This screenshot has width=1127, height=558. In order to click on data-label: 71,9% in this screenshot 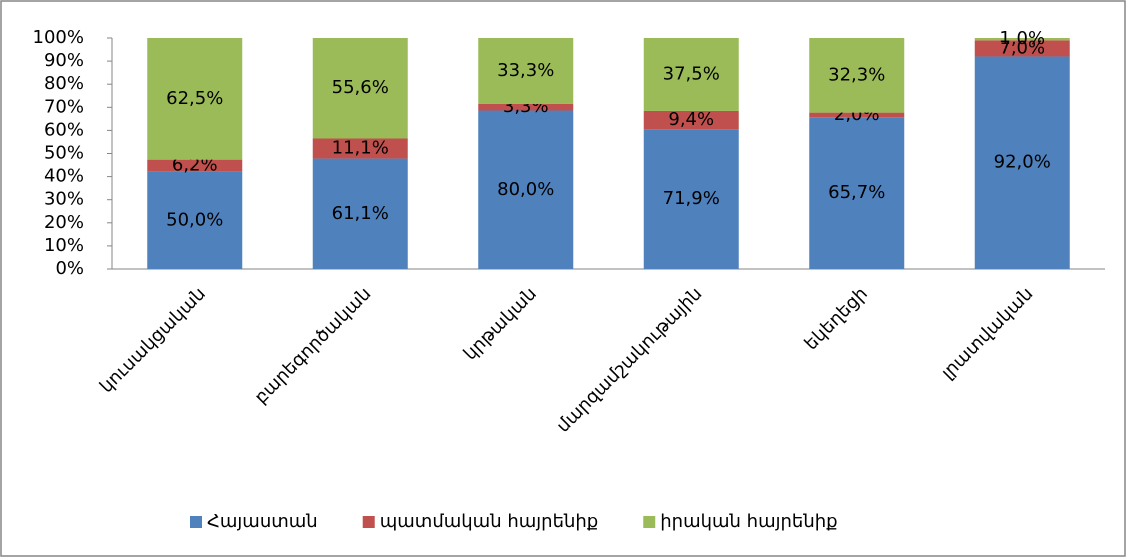, I will do `click(691, 198)`.